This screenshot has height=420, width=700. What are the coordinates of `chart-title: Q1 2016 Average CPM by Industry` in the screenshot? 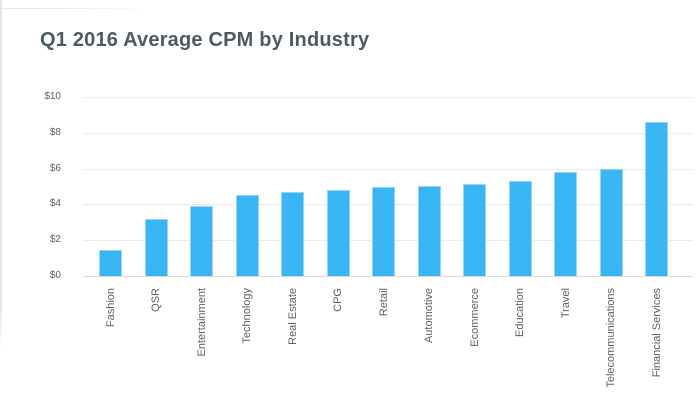 It's located at (205, 40).